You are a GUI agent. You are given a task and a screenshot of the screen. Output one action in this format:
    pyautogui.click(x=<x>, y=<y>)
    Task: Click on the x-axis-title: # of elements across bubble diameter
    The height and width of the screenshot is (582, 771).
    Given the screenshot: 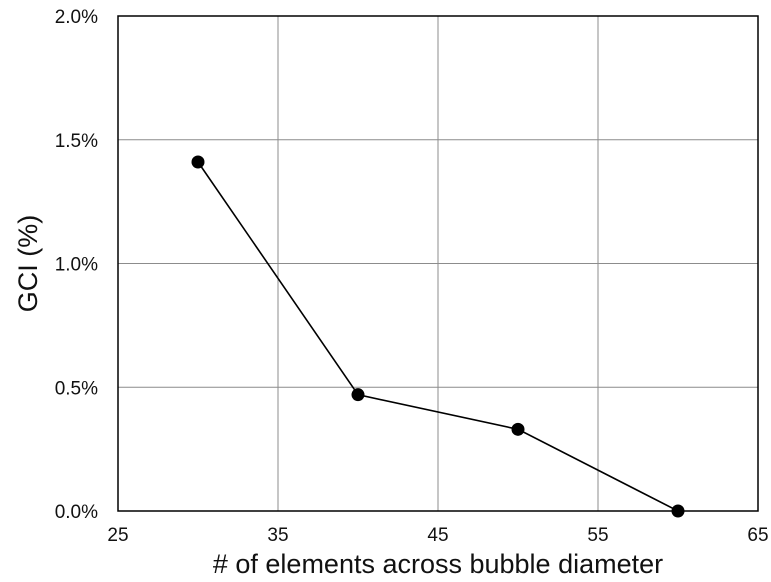 What is the action you would take?
    pyautogui.click(x=438, y=564)
    